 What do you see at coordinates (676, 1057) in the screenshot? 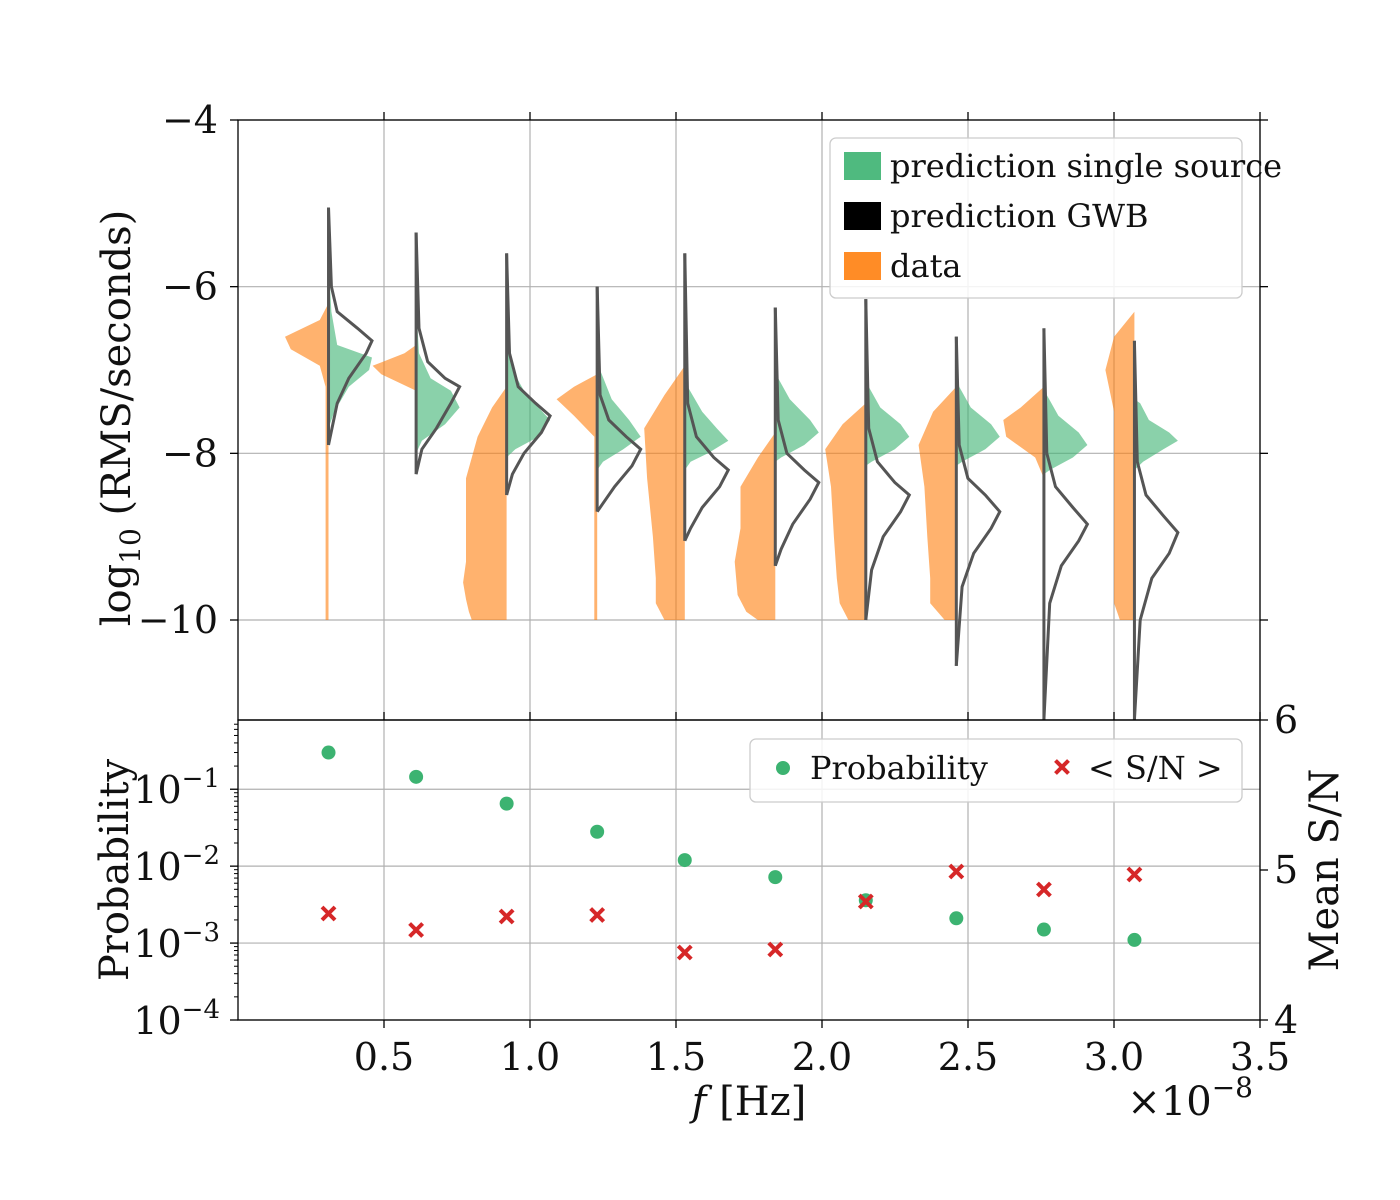
I see `xtick-label-2: 1.5` at bounding box center [676, 1057].